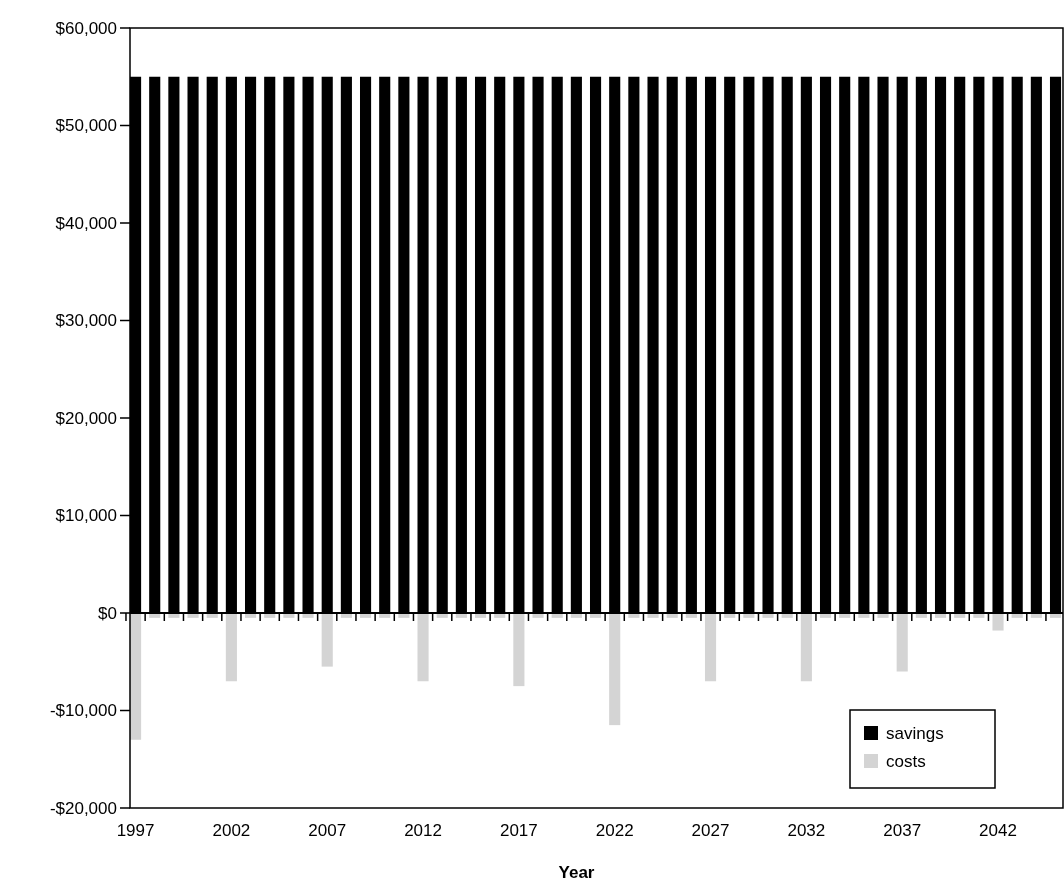 This screenshot has height=888, width=1064. Describe the element at coordinates (576, 872) in the screenshot. I see `x-axis-title: Year` at that location.